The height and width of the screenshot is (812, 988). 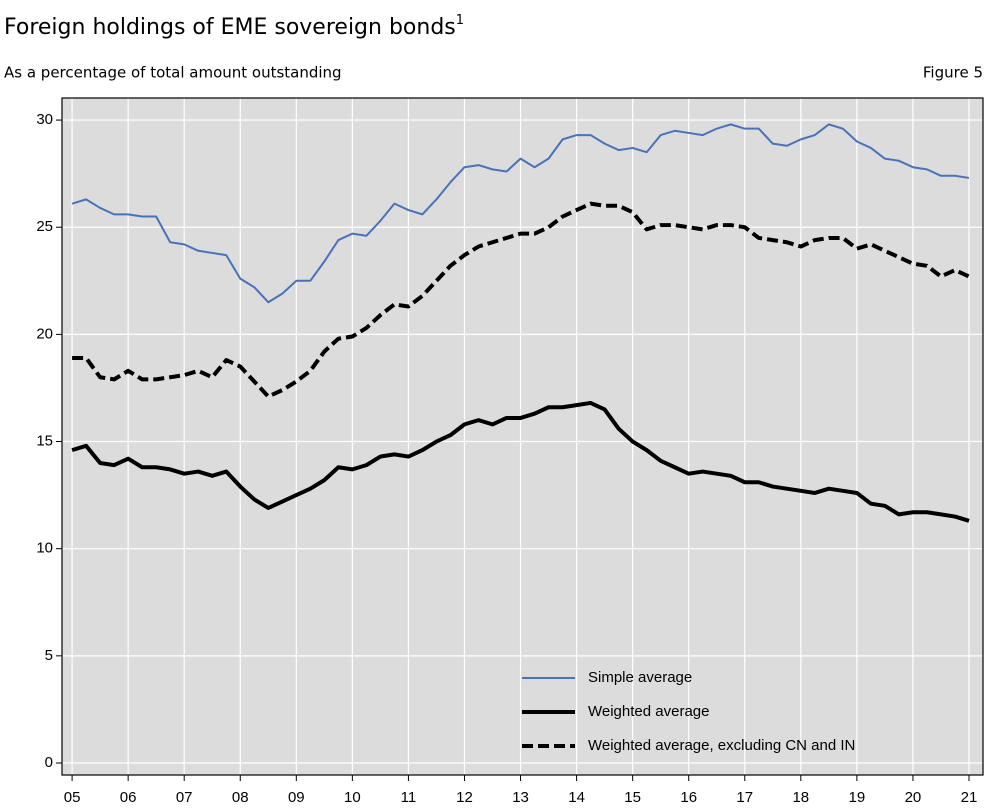 What do you see at coordinates (744, 797) in the screenshot?
I see `x-tick-label: 17` at bounding box center [744, 797].